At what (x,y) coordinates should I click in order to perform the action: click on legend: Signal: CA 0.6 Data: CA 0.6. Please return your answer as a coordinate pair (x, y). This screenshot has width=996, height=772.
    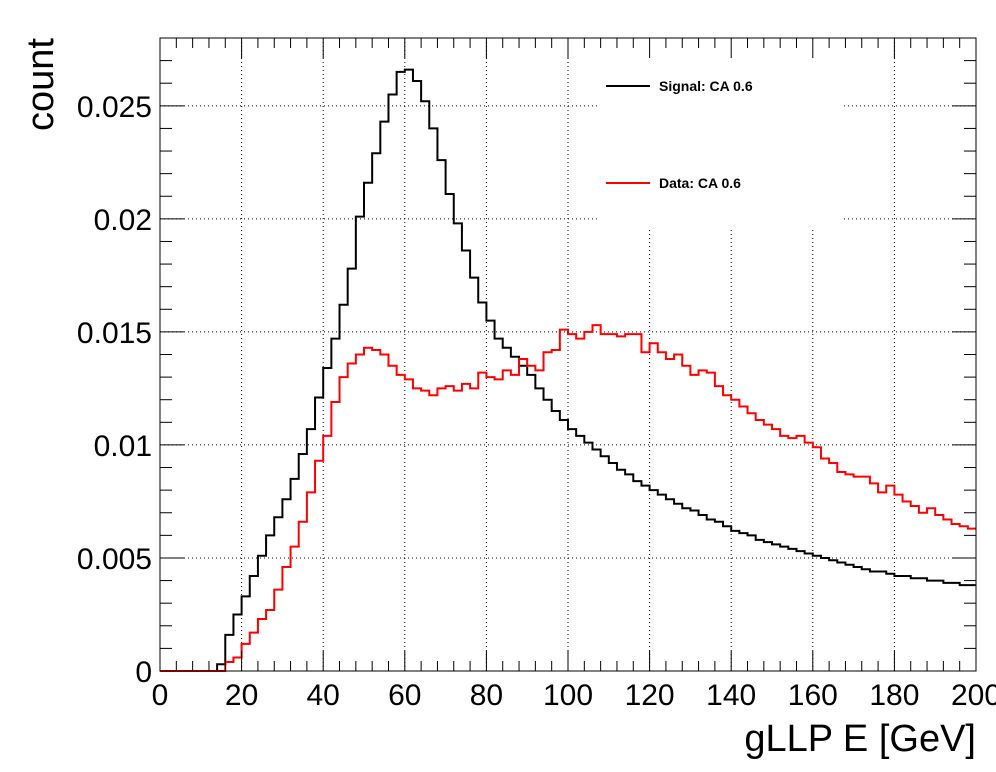
    Looking at the image, I should click on (720, 135).